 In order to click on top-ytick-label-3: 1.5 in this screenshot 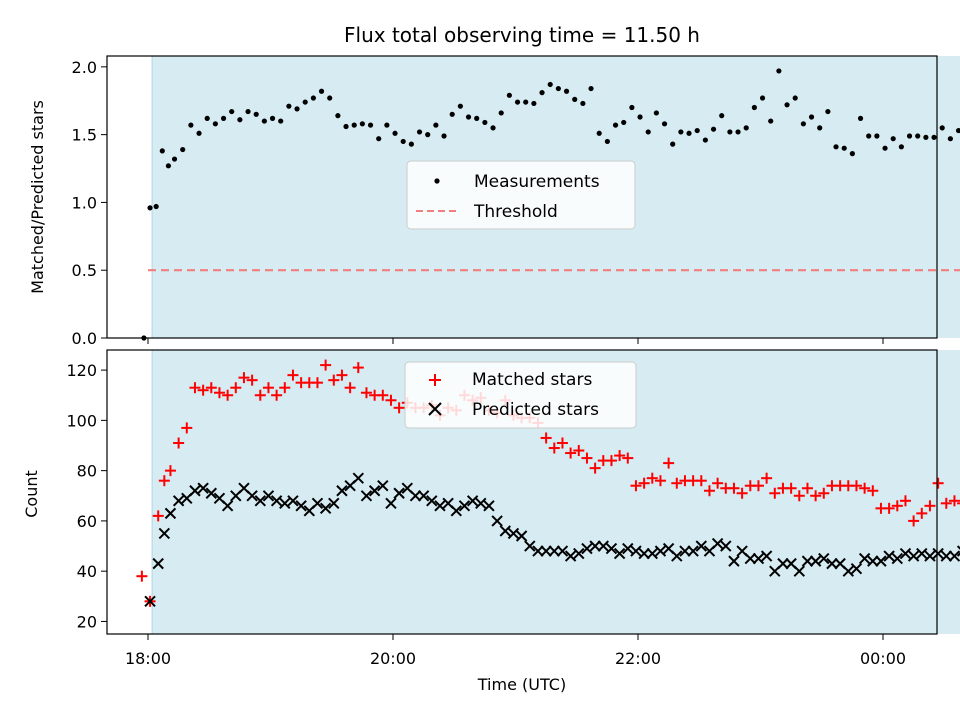, I will do `click(84, 135)`.